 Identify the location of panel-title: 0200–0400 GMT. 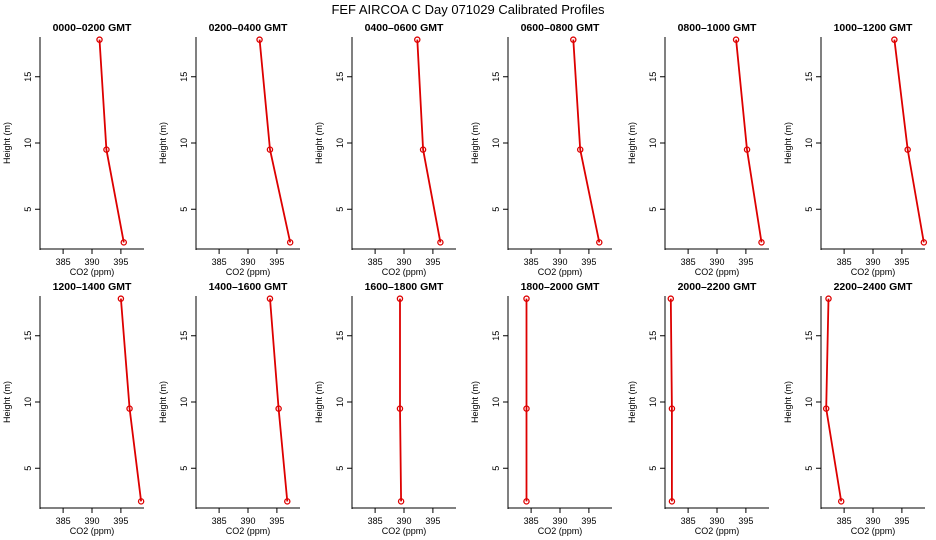
(248, 28).